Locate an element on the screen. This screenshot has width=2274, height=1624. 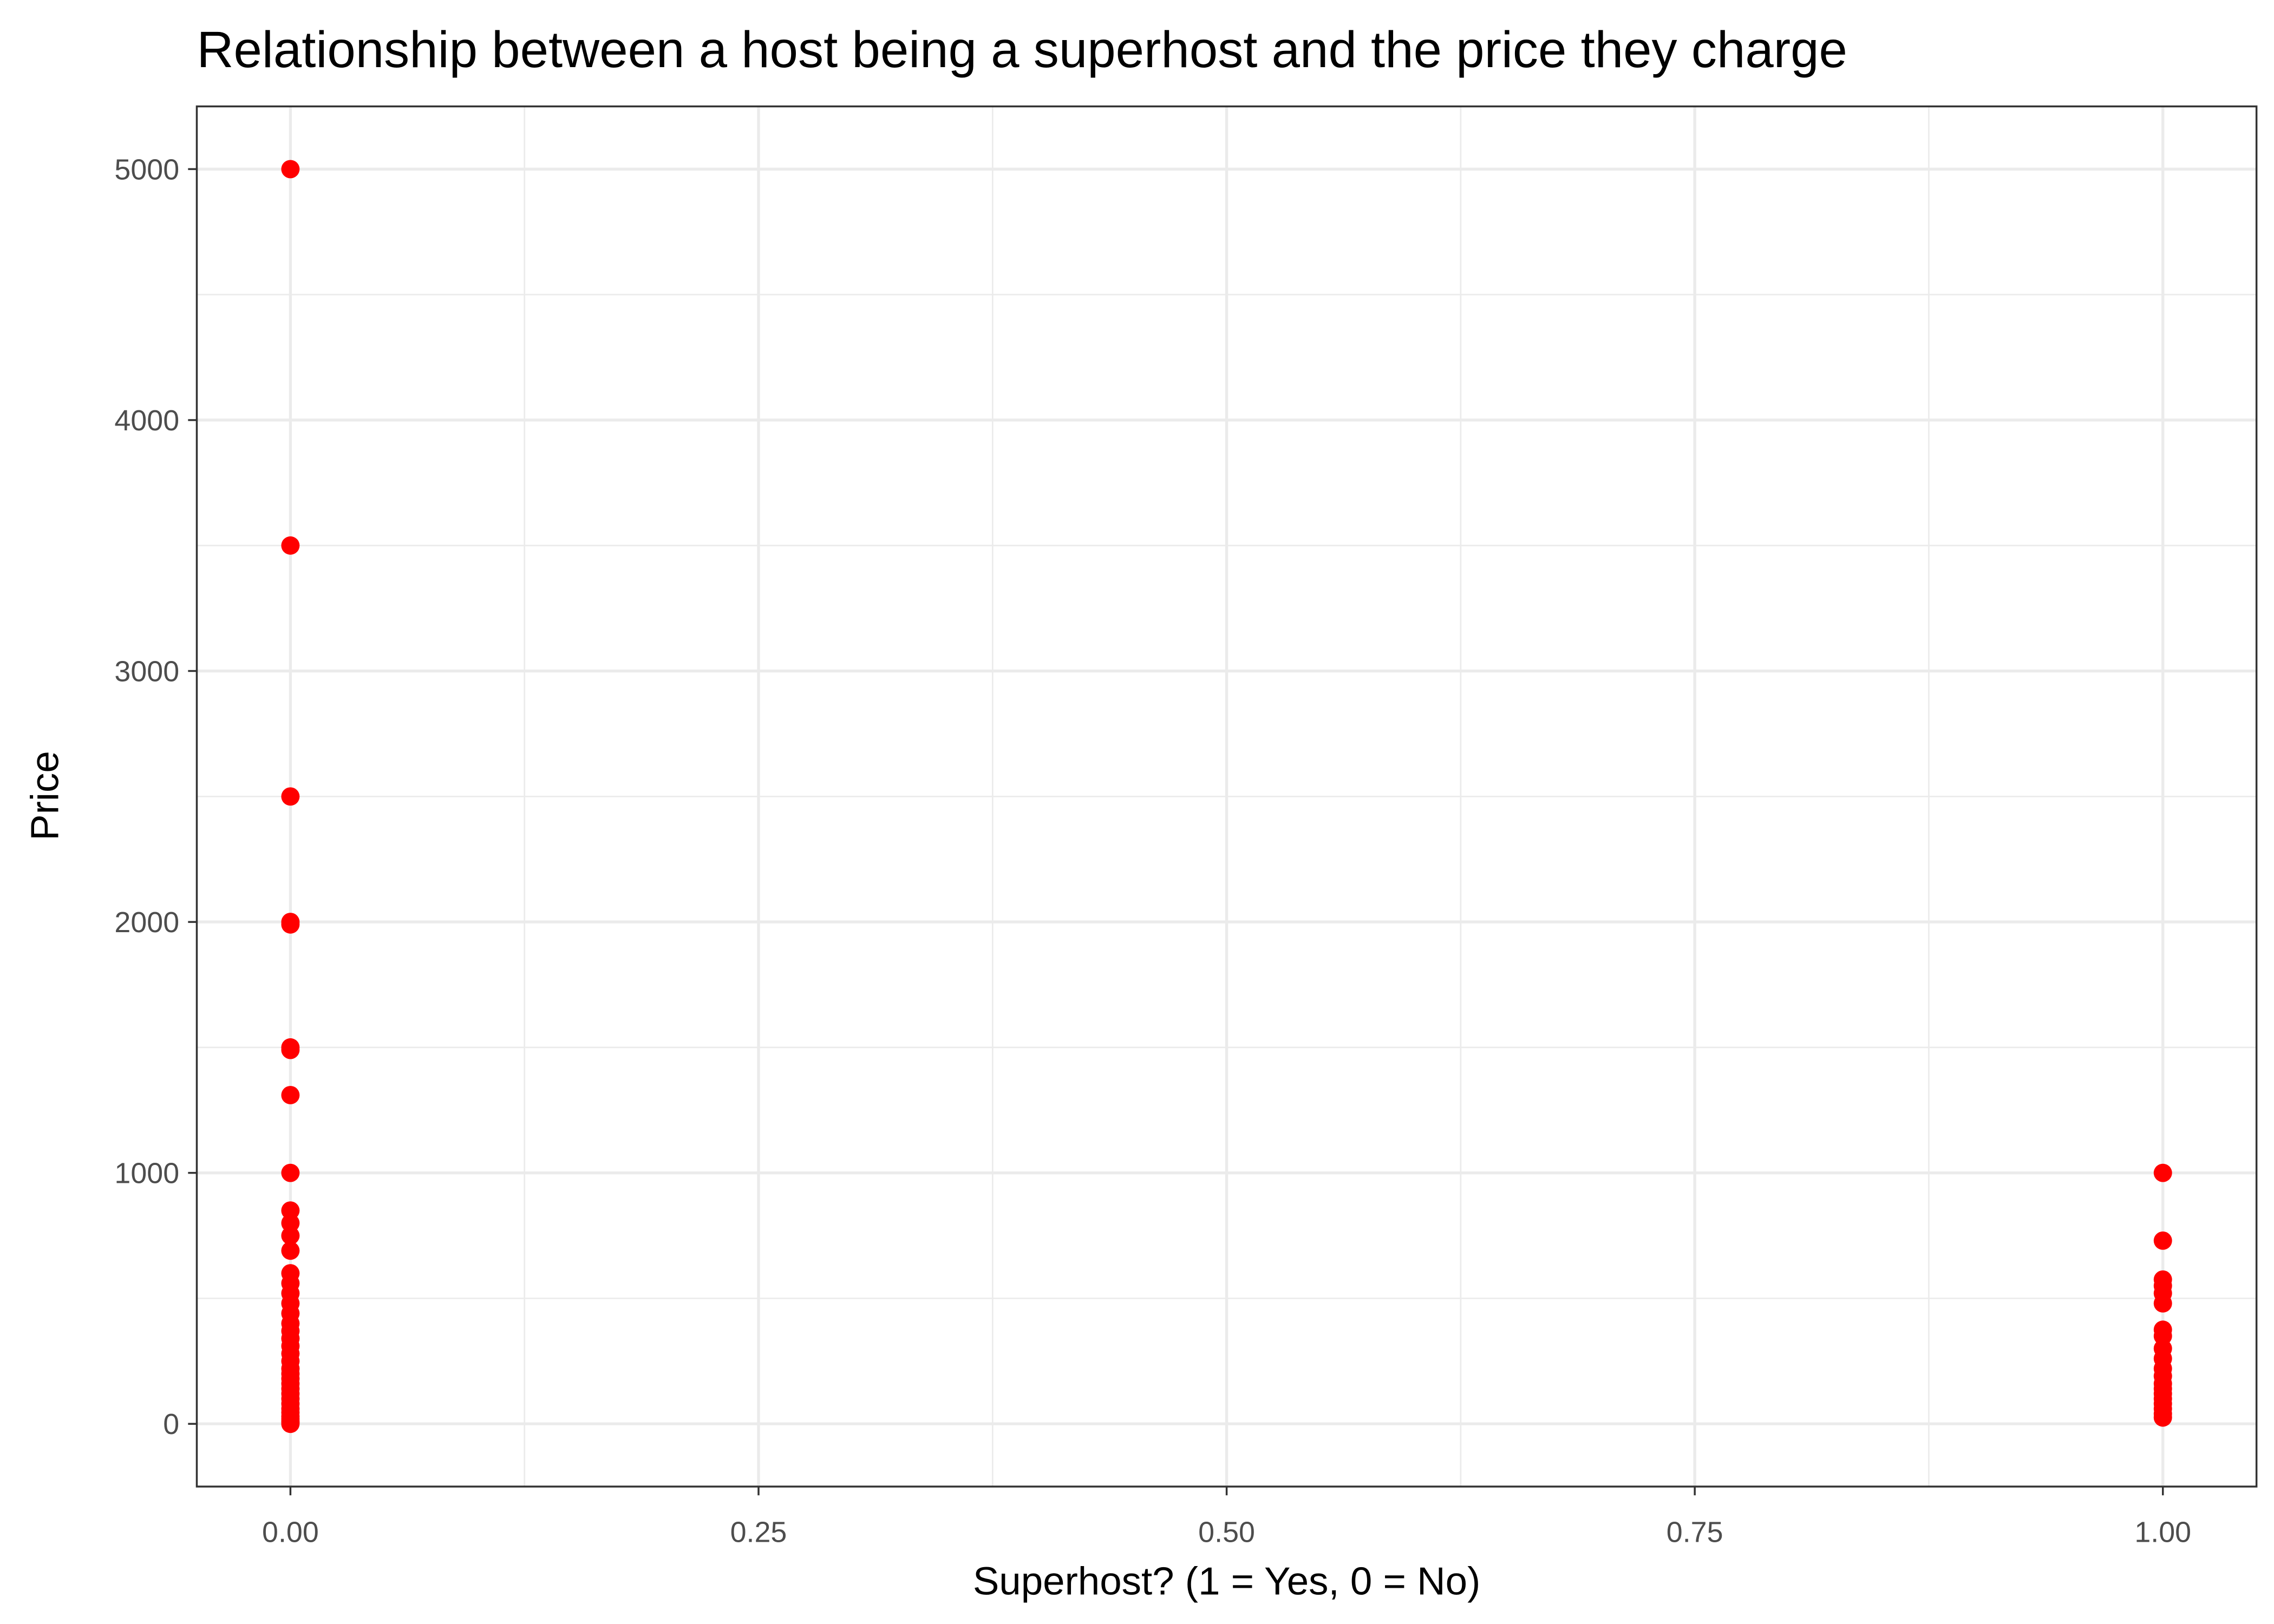
y-tick-label: 5000 is located at coordinates (147, 170).